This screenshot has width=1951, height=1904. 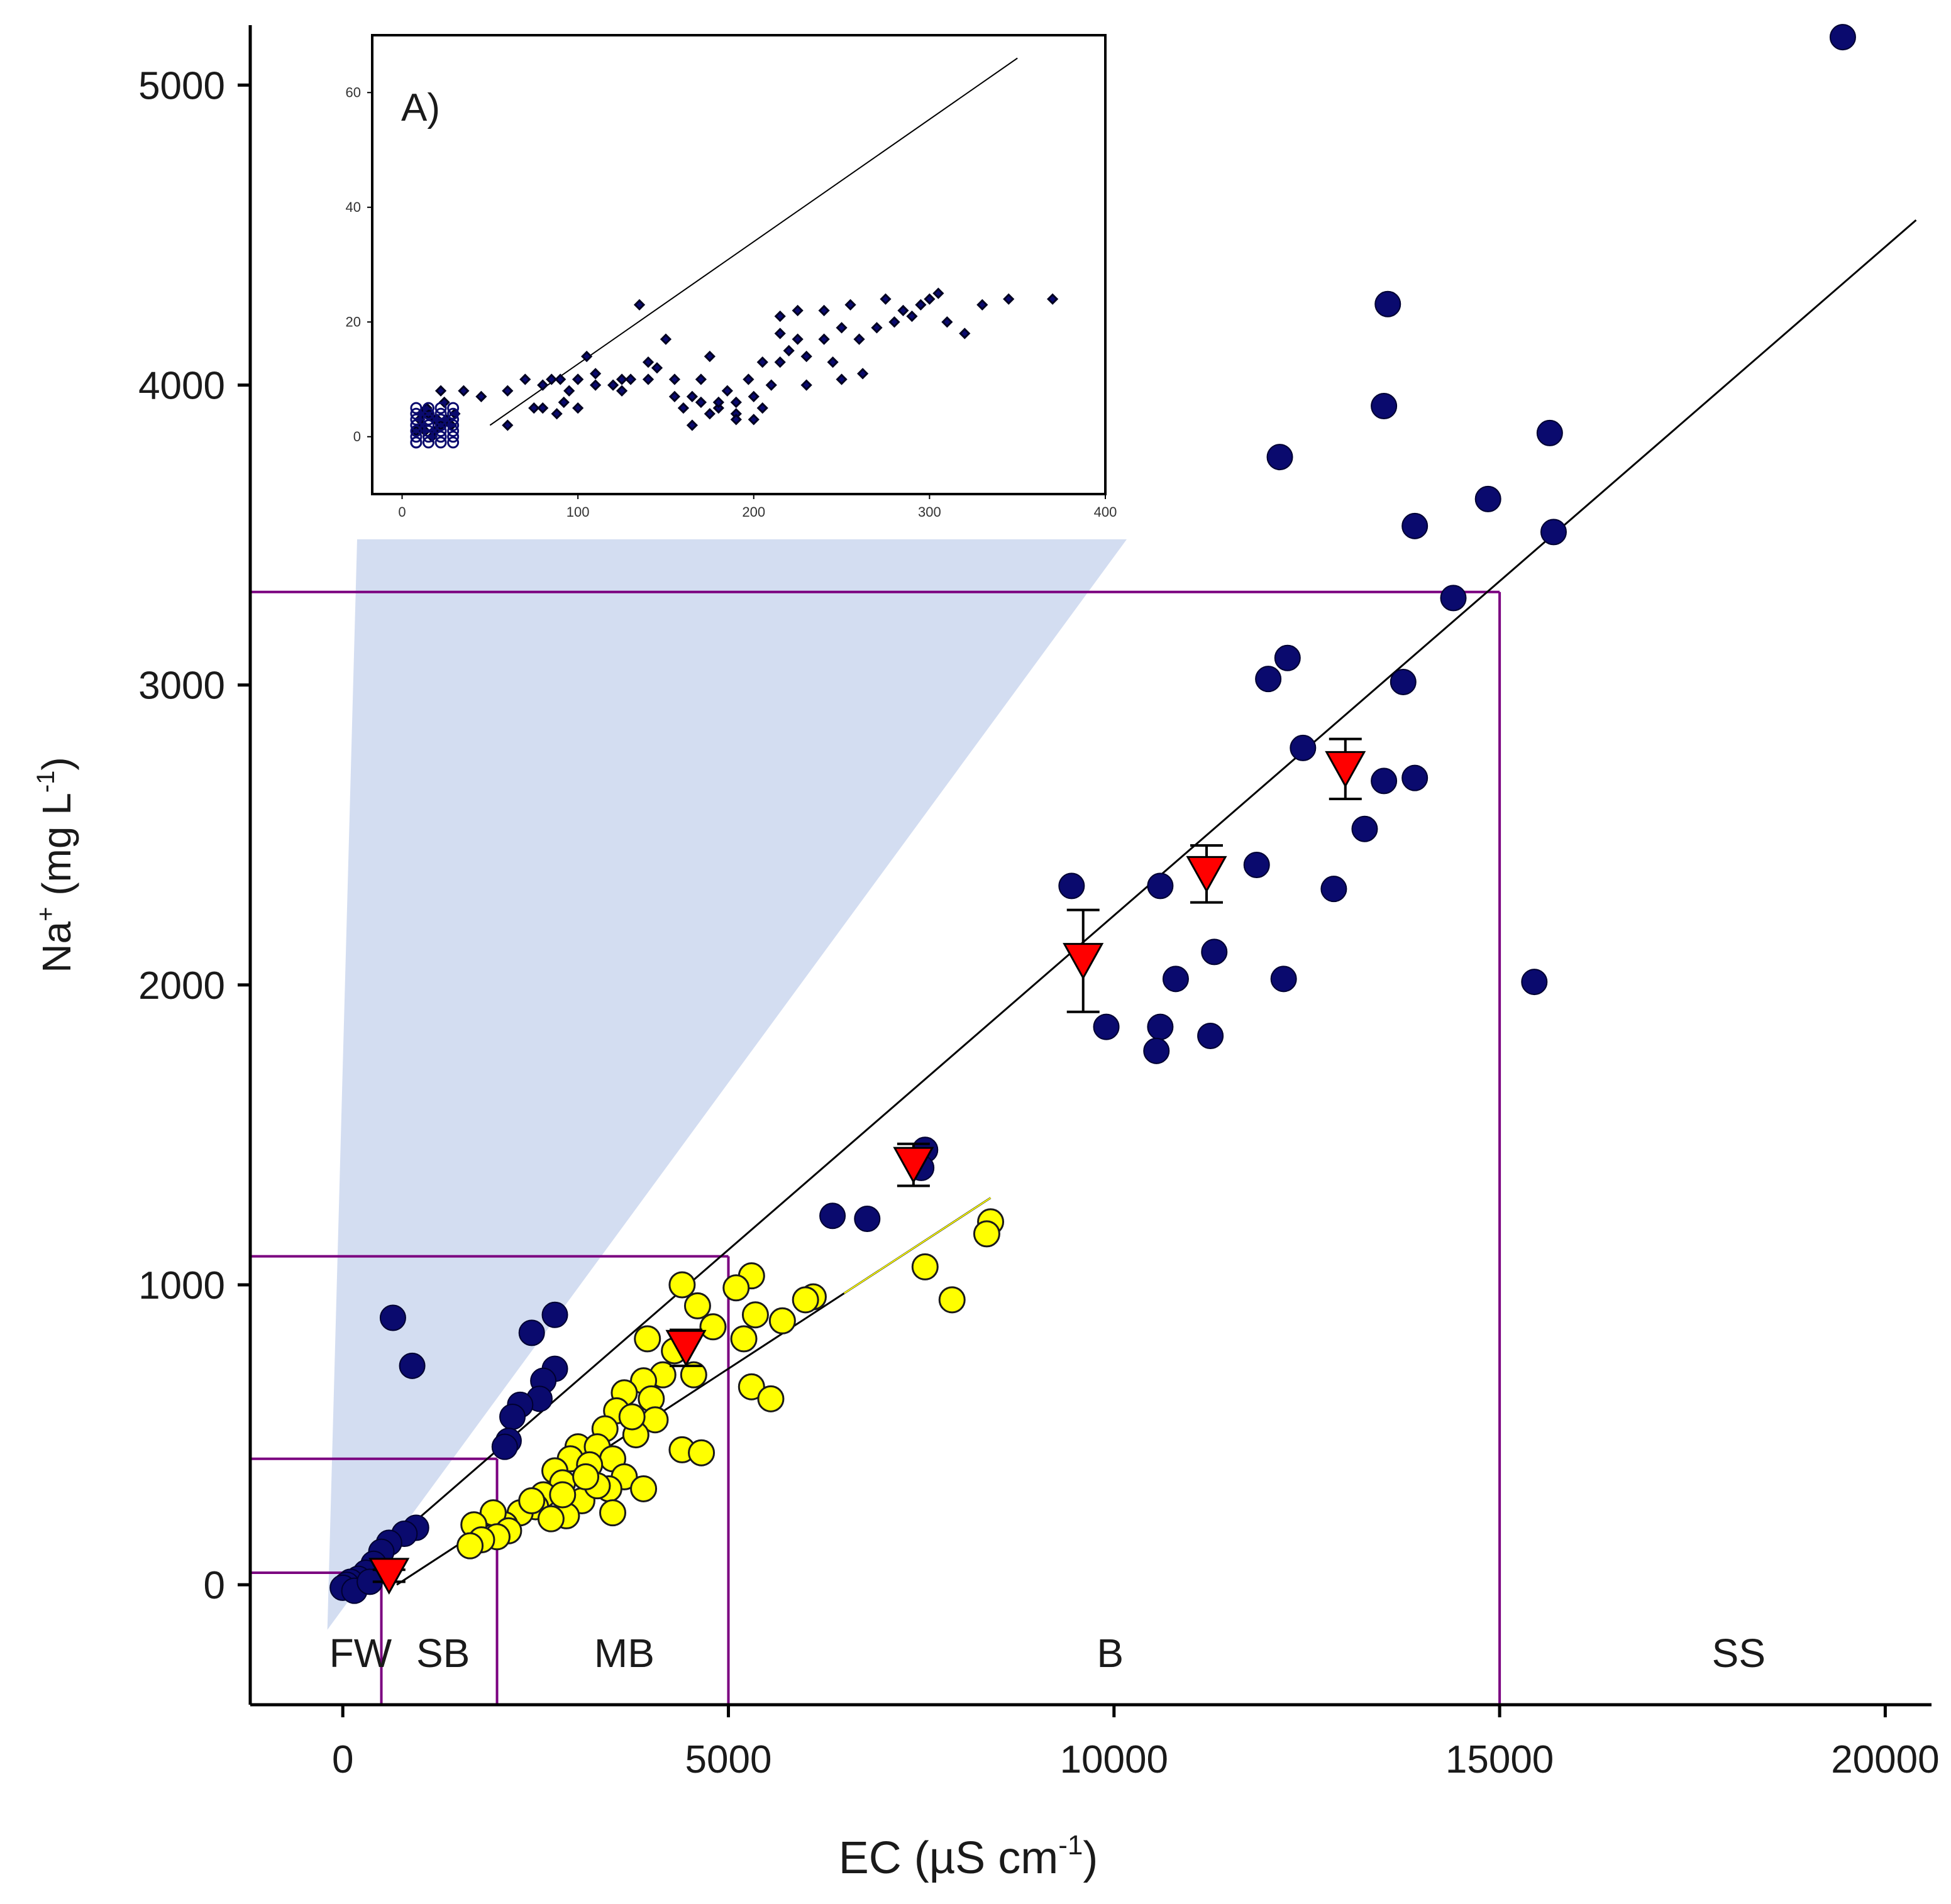 I want to click on y-axis-title-sup2: -1, so click(x=46, y=782).